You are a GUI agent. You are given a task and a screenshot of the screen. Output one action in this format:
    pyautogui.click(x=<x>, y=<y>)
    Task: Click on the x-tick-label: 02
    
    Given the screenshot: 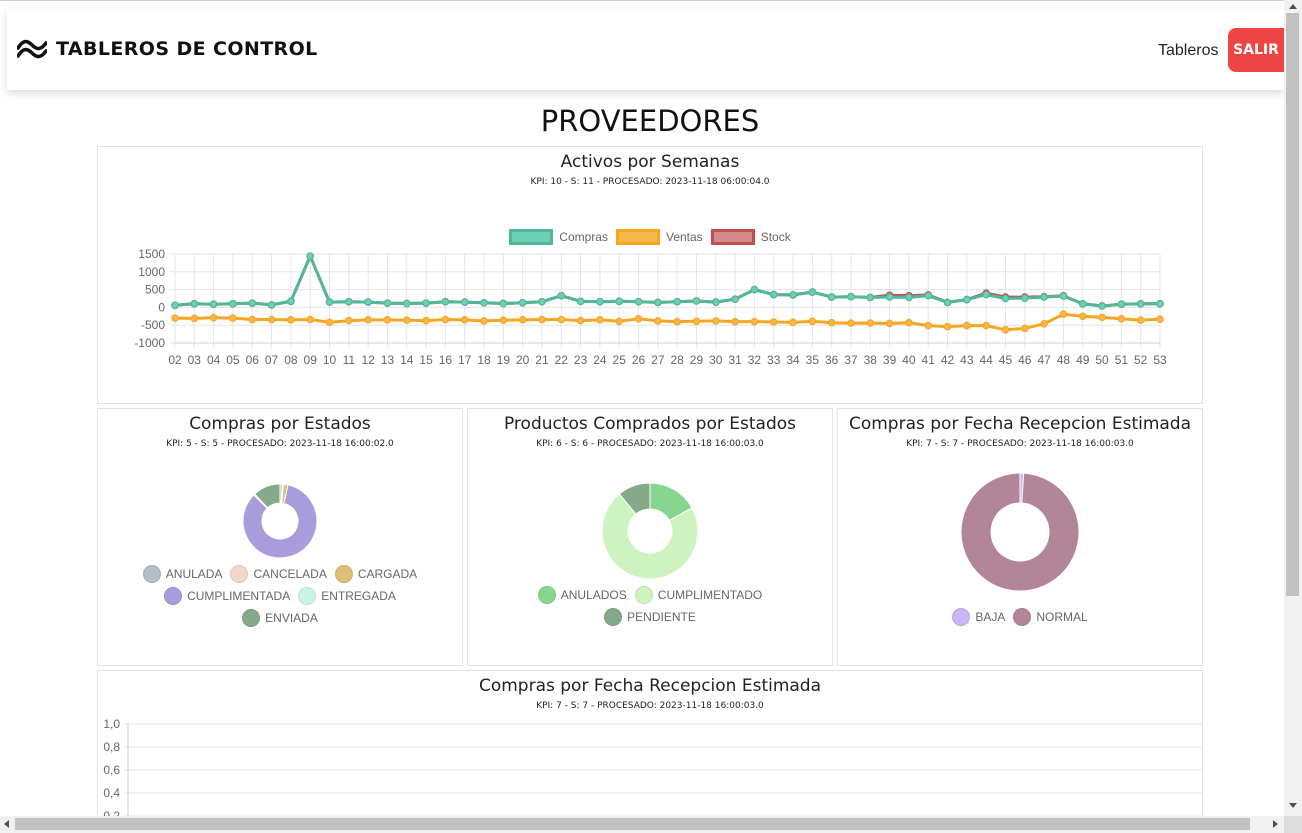 What is the action you would take?
    pyautogui.click(x=175, y=360)
    